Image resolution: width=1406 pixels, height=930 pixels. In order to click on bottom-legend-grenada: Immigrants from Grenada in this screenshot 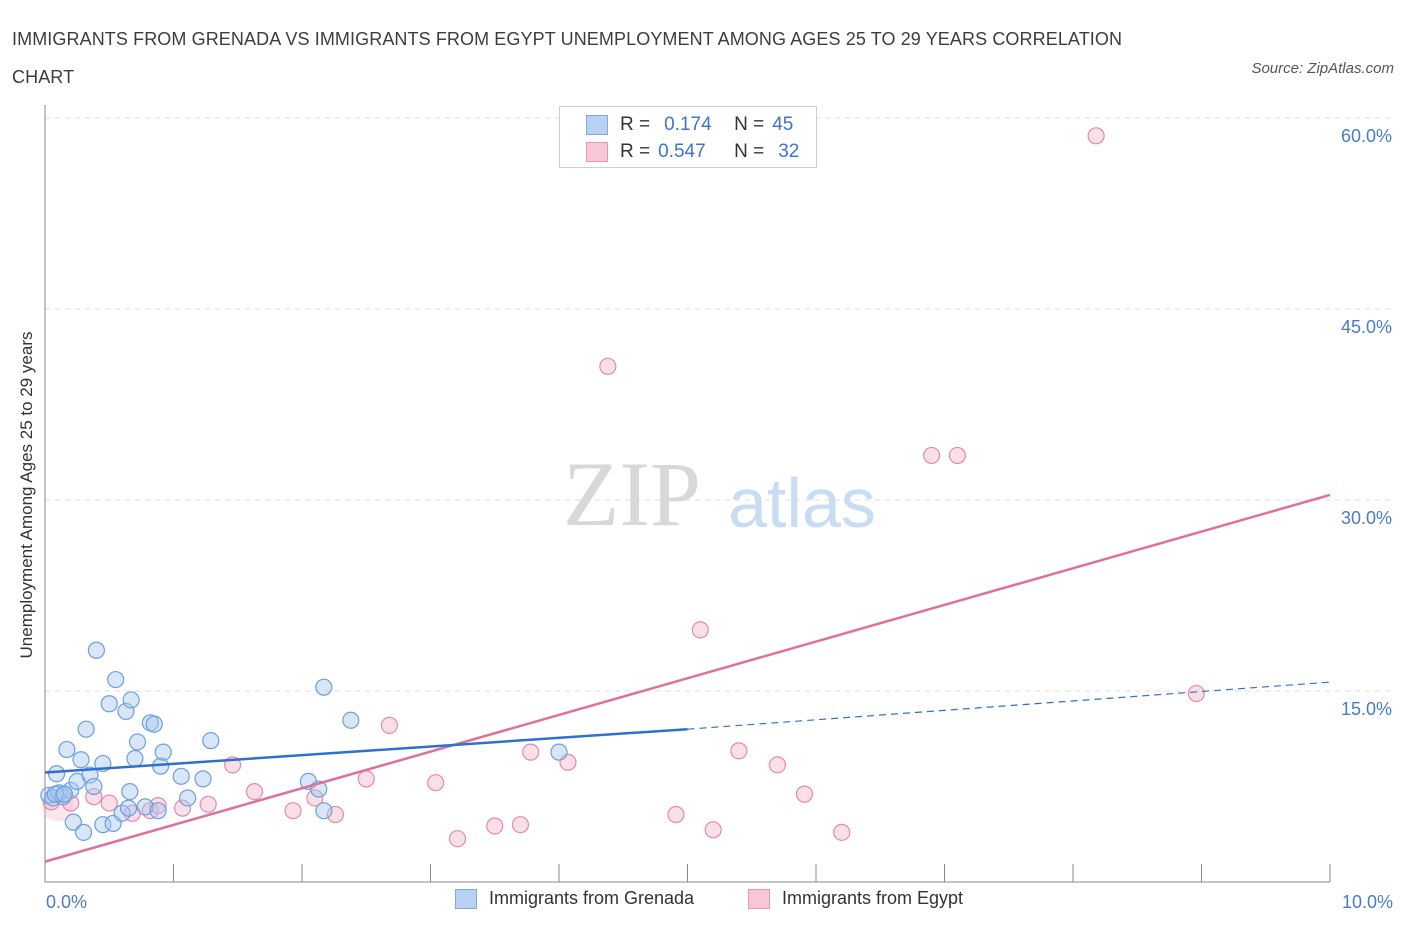, I will do `click(574, 898)`.